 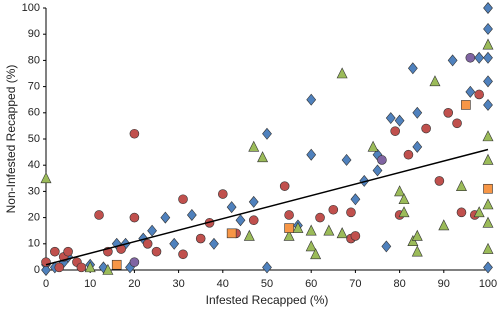 I want to click on y-tick-label: 20, so click(x=34, y=218).